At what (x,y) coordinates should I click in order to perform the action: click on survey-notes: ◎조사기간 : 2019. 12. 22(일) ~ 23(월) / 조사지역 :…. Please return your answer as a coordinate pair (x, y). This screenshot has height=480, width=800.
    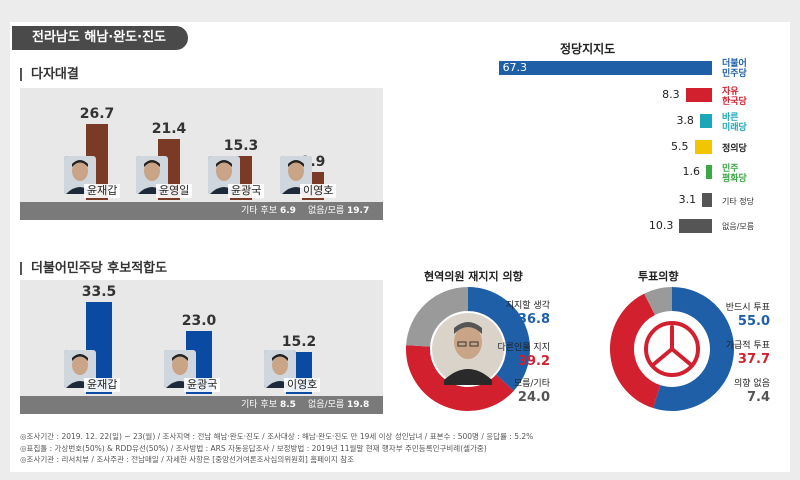
    Looking at the image, I should click on (276, 448).